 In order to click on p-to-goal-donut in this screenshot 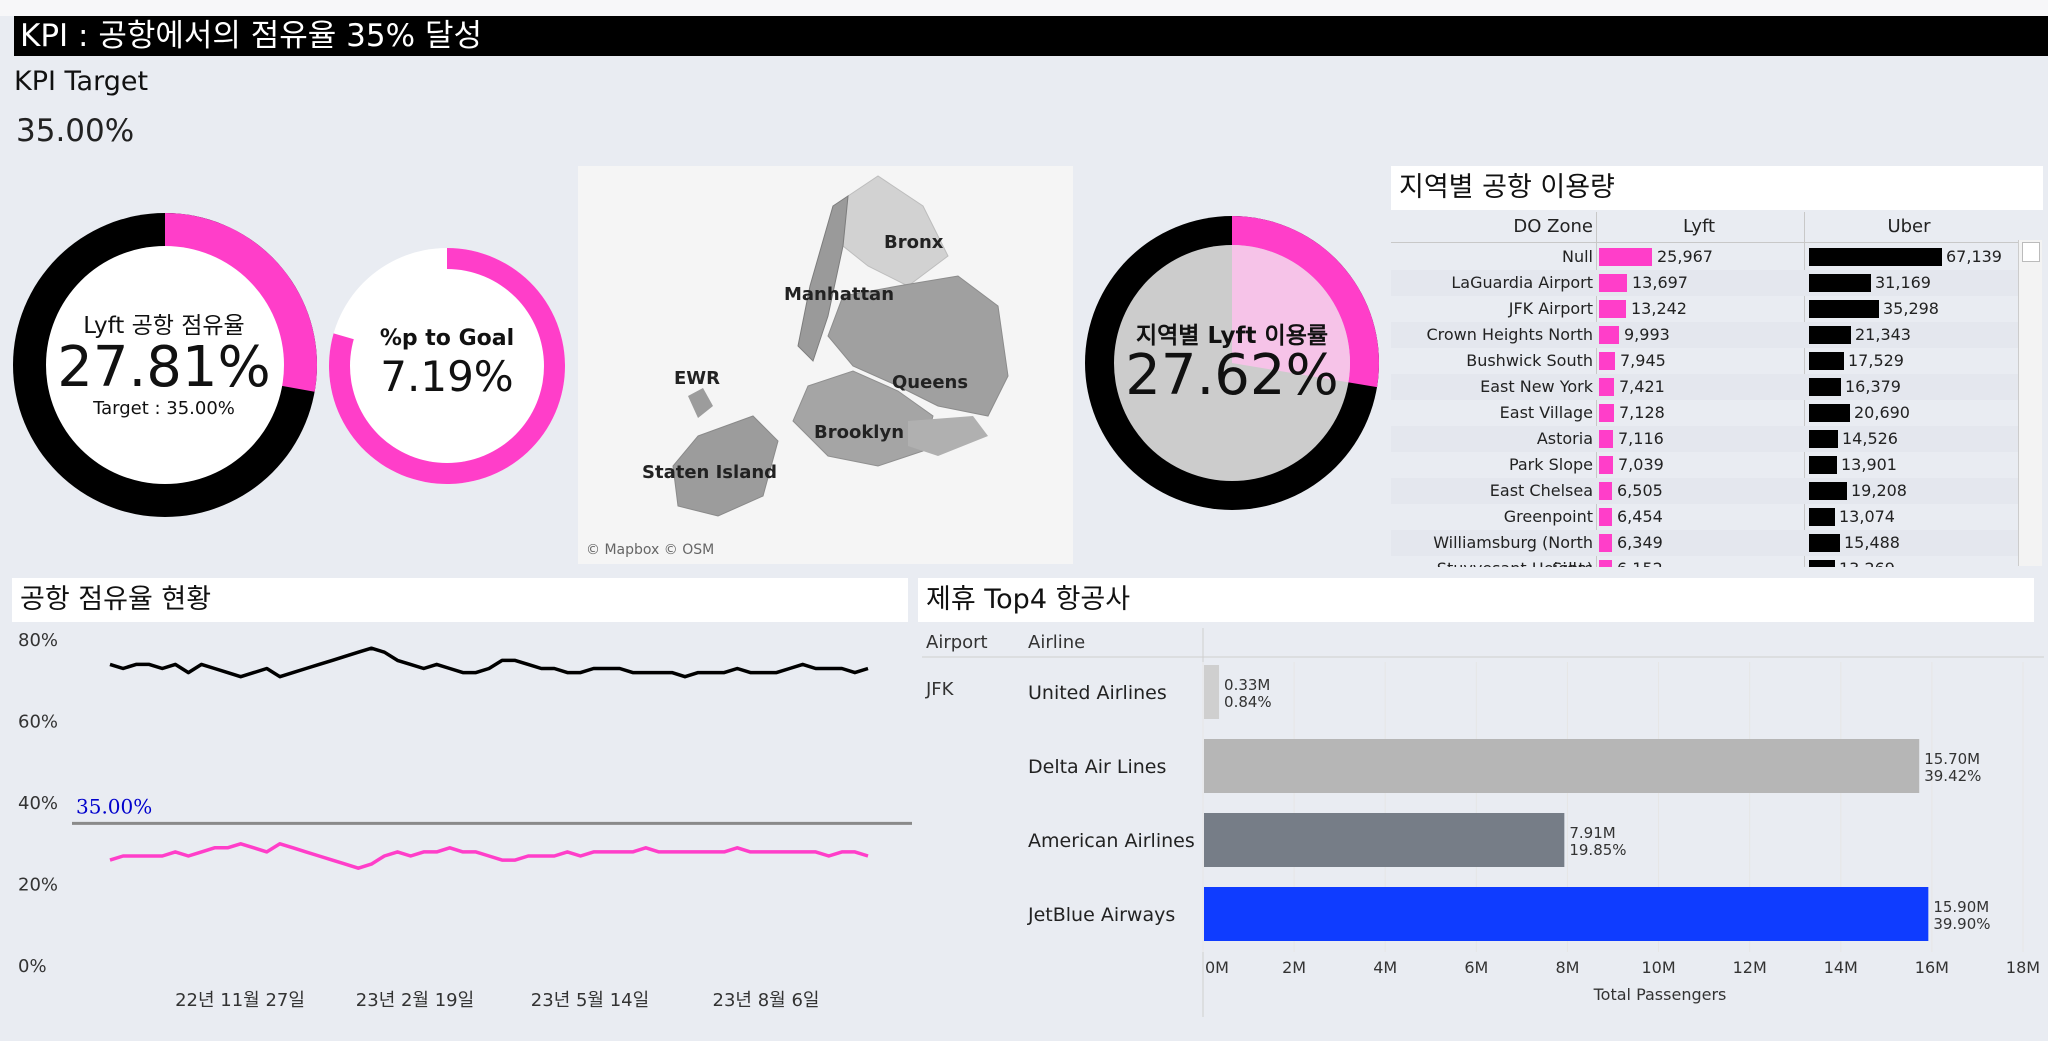, I will do `click(447, 366)`.